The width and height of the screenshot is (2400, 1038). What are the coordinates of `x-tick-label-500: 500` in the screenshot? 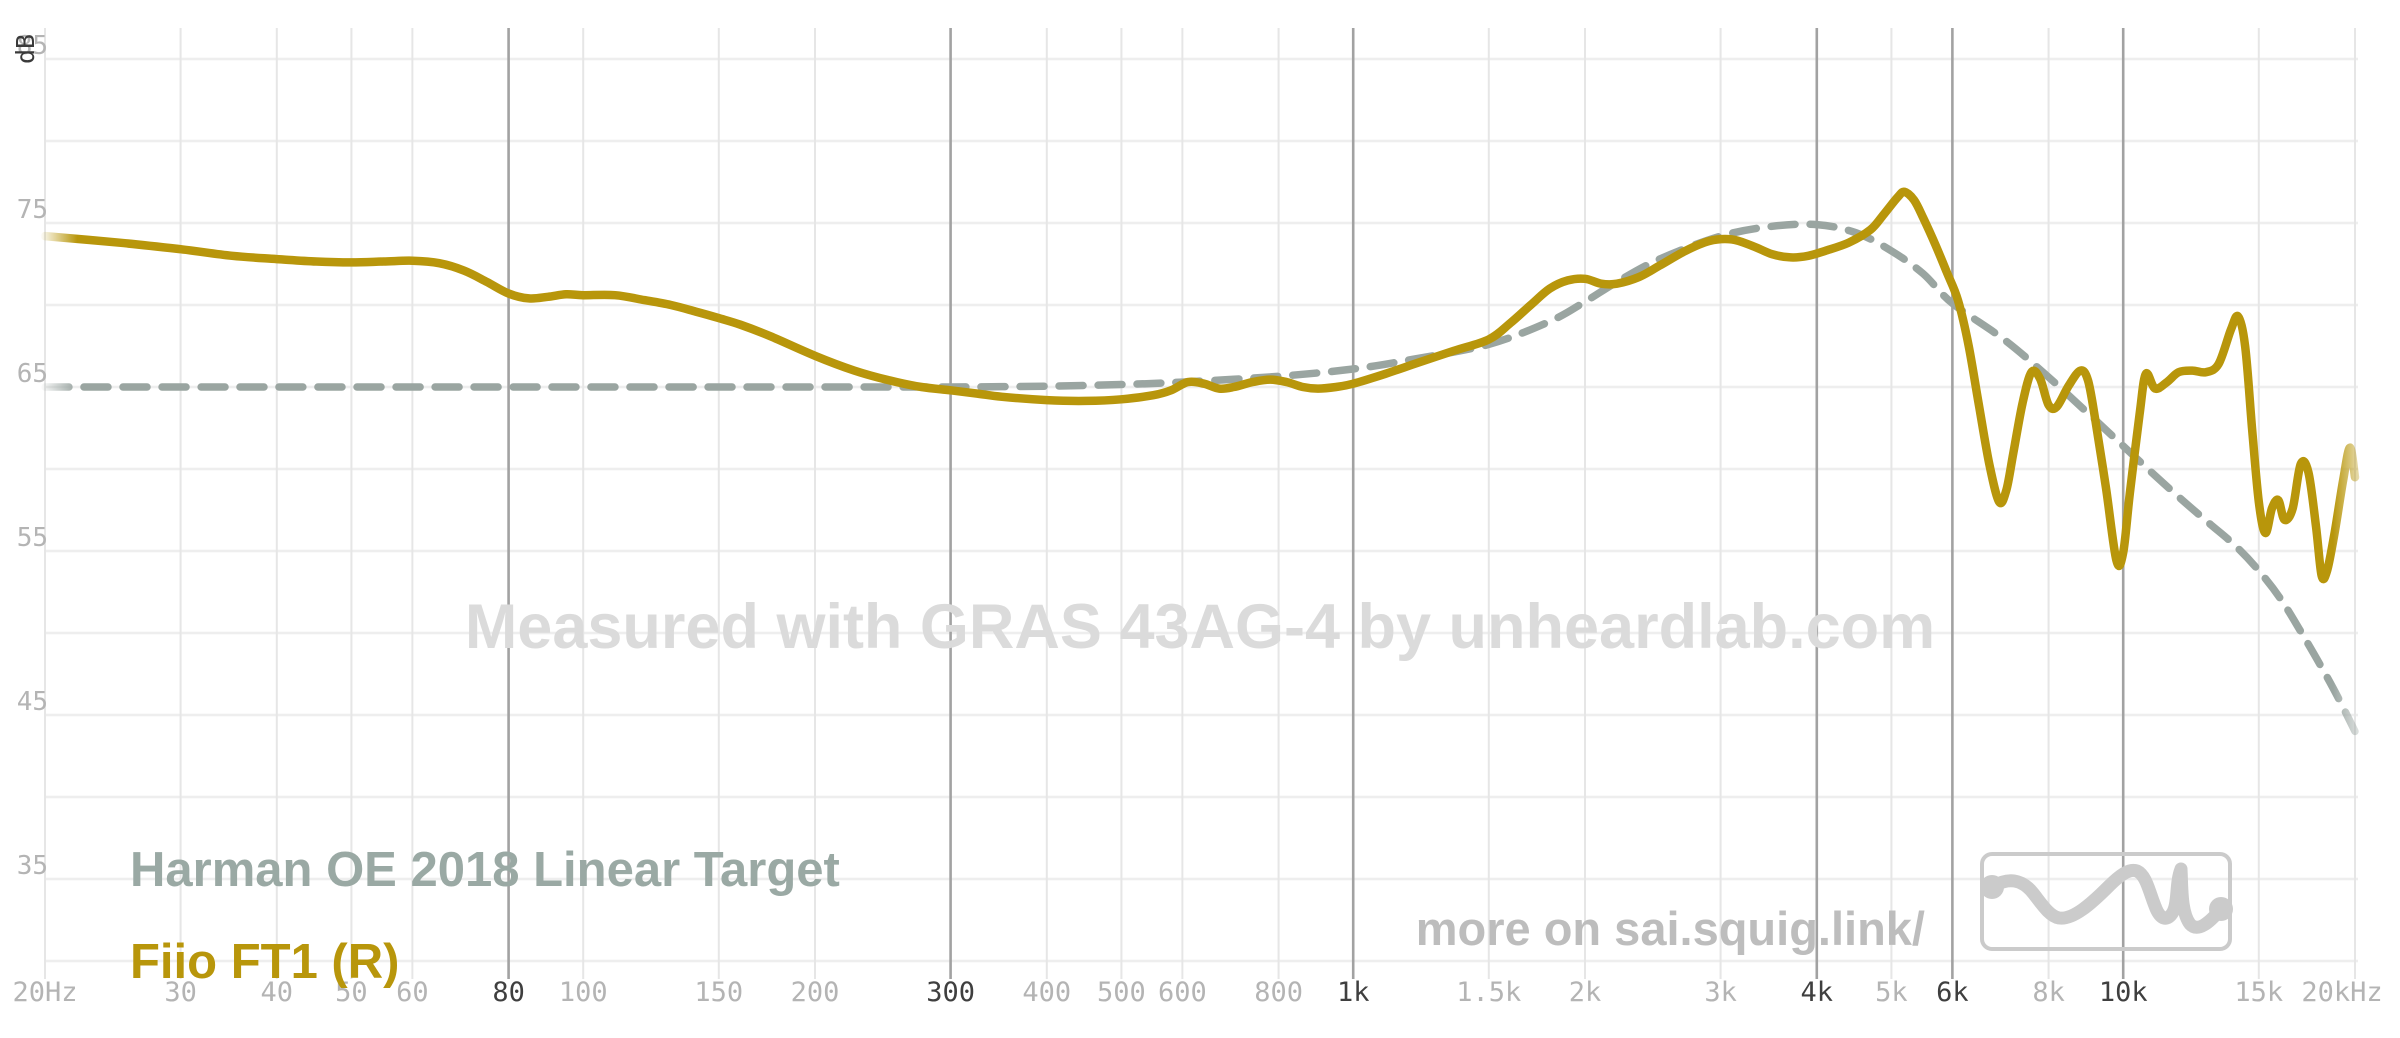 It's located at (1121, 992).